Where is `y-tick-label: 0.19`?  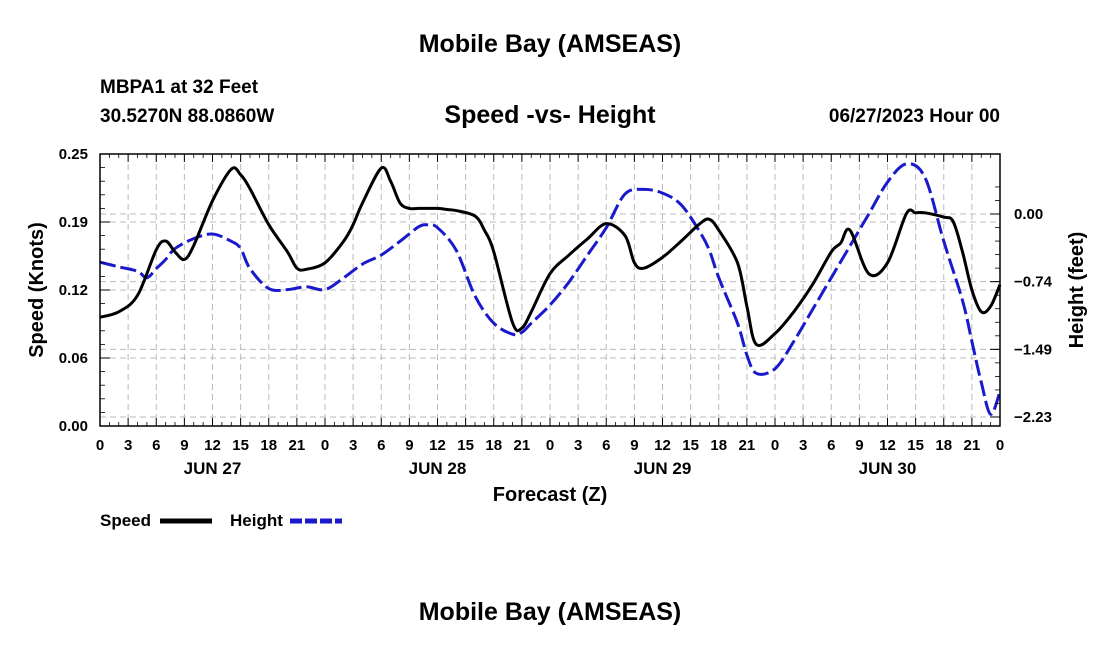
y-tick-label: 0.19 is located at coordinates (73, 222).